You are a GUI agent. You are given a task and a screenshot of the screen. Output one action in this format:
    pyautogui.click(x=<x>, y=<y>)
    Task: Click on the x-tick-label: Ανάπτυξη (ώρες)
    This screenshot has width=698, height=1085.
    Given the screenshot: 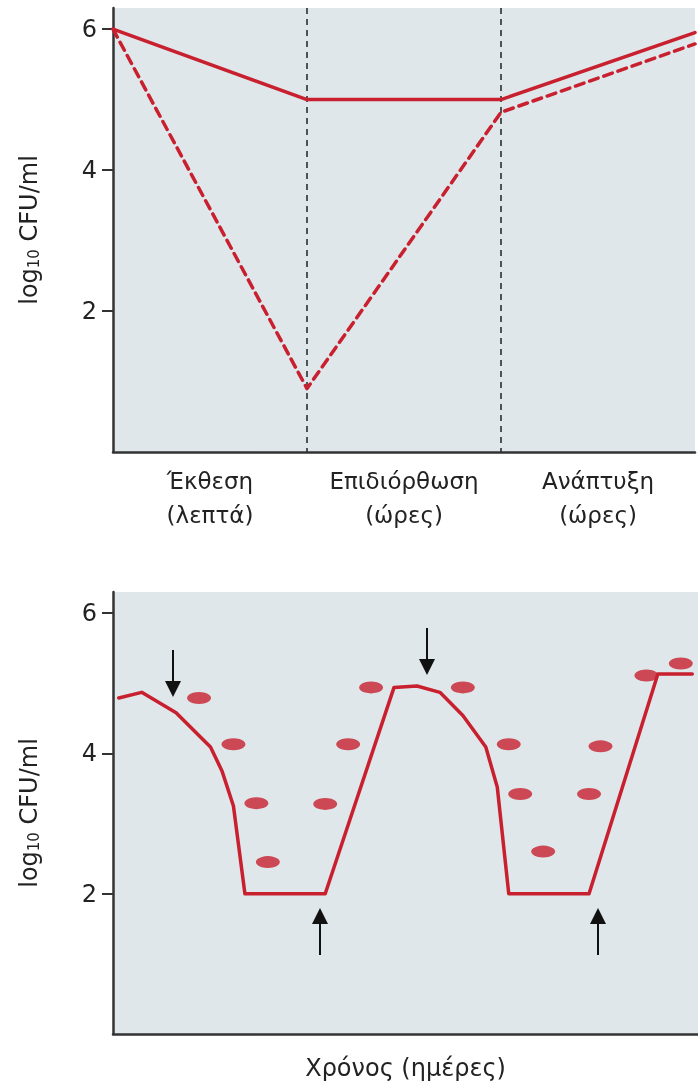 What is the action you would take?
    pyautogui.click(x=598, y=498)
    